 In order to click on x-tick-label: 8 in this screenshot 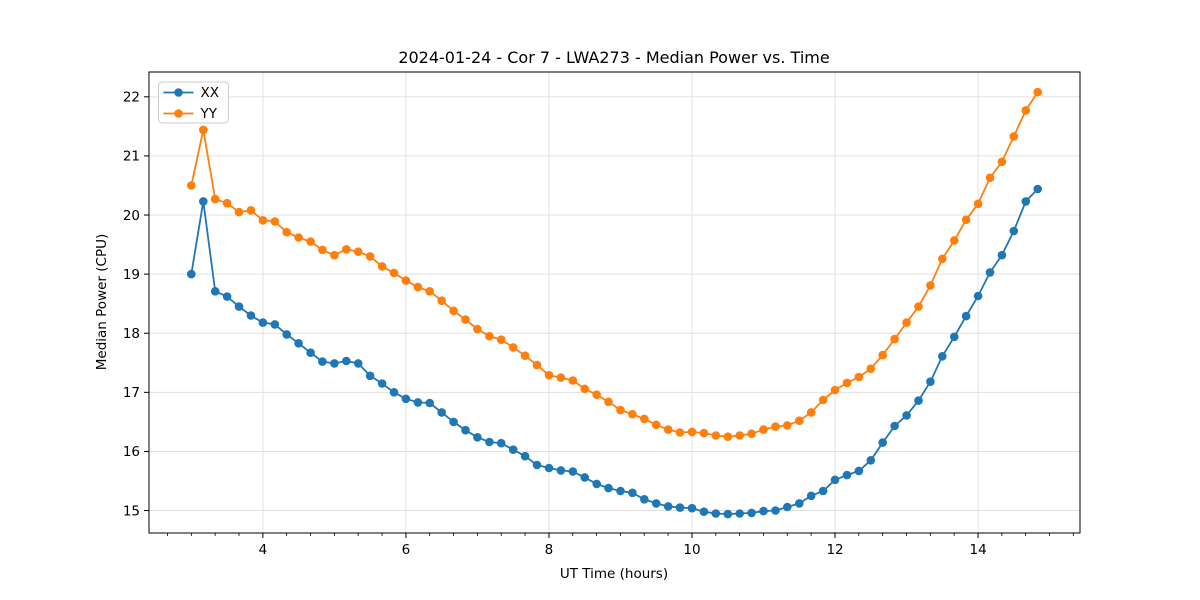, I will do `click(549, 550)`.